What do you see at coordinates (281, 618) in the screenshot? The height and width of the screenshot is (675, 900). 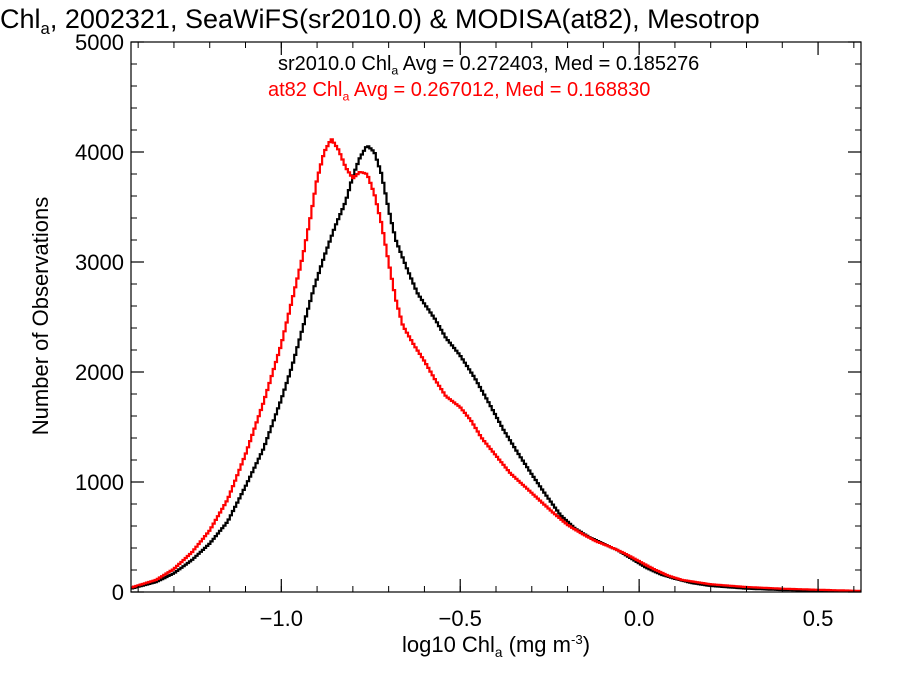 I see `x-tick-label: −1.0` at bounding box center [281, 618].